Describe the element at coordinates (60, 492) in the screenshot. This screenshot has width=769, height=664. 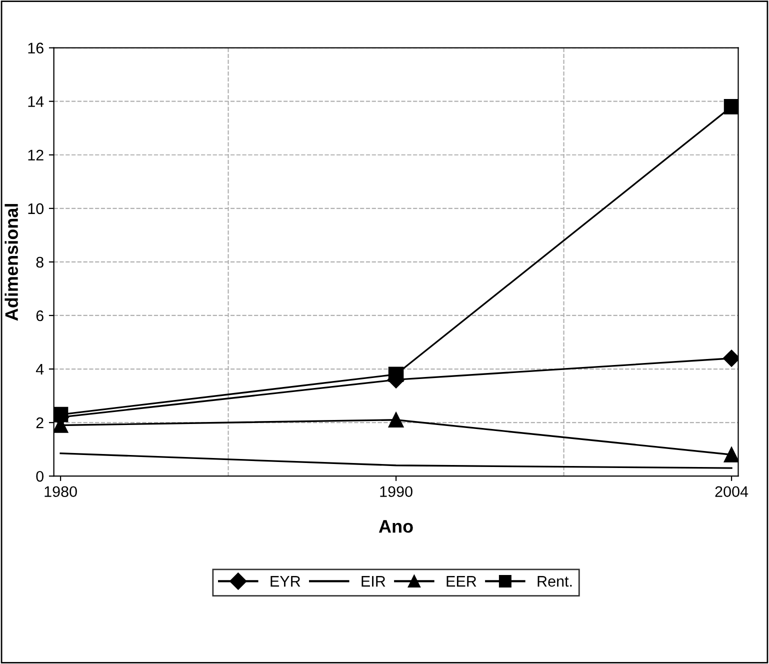
I see `x-tick-label: 1980` at that location.